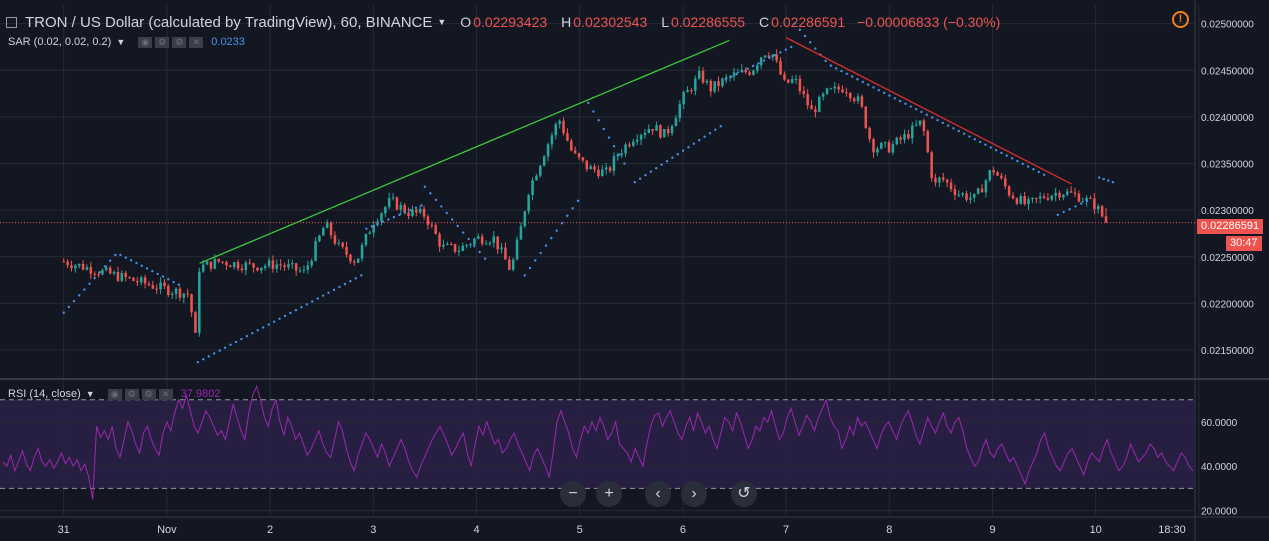 Image resolution: width=1269 pixels, height=541 pixels. I want to click on price-tick-label: 0.02150000, so click(1227, 351).